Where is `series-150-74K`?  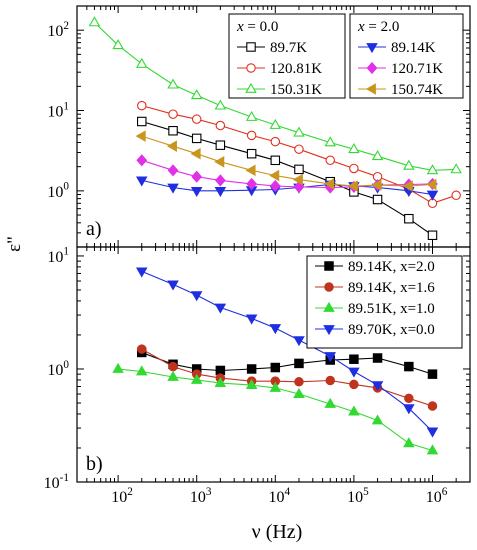
series-150-74K is located at coordinates (286, 161).